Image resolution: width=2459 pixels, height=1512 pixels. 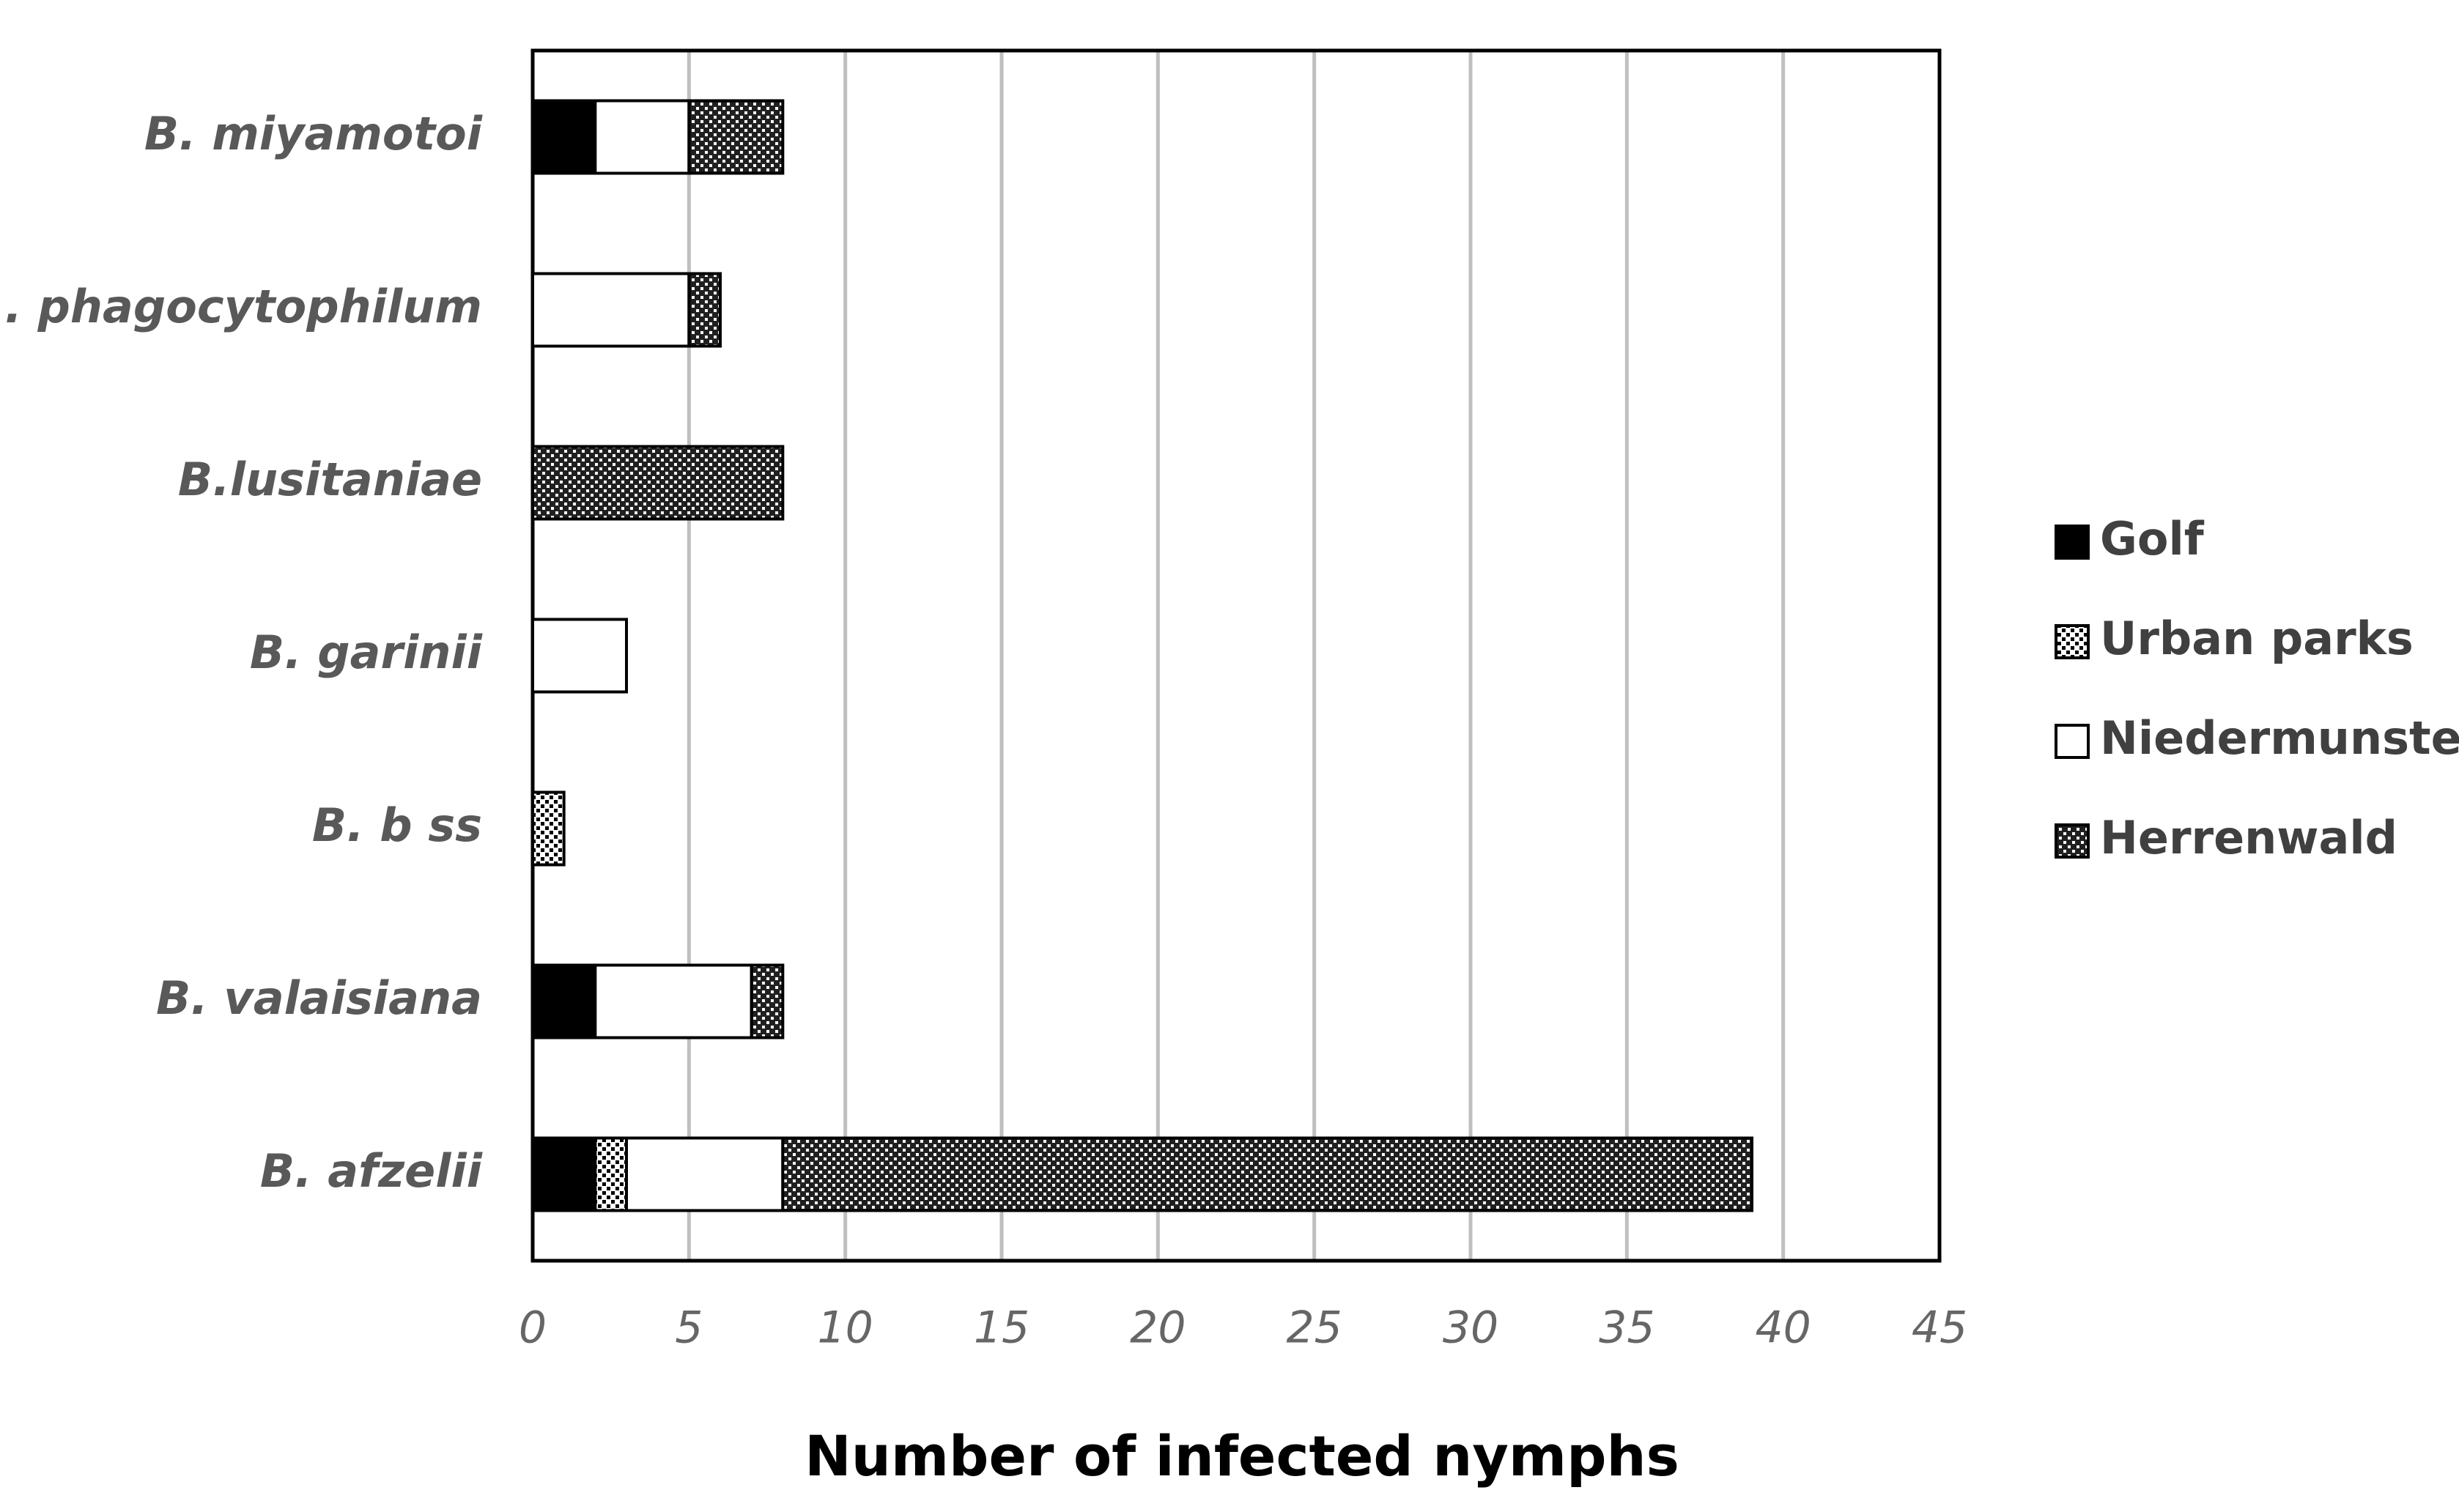 What do you see at coordinates (2279, 738) in the screenshot?
I see `legend-label: Niedermunster` at bounding box center [2279, 738].